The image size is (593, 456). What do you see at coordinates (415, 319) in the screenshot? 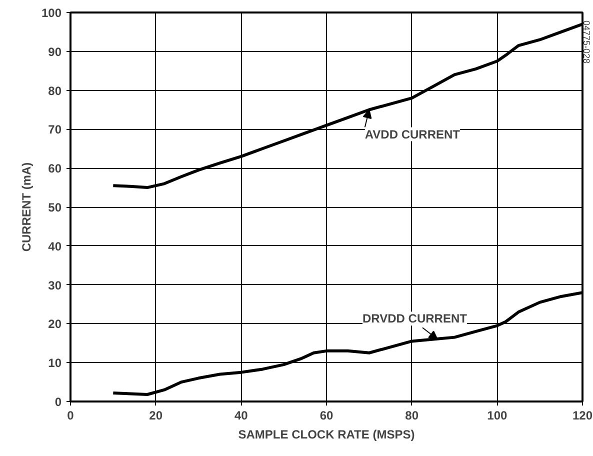
I see `annotation: DRVDD CURRENT` at bounding box center [415, 319].